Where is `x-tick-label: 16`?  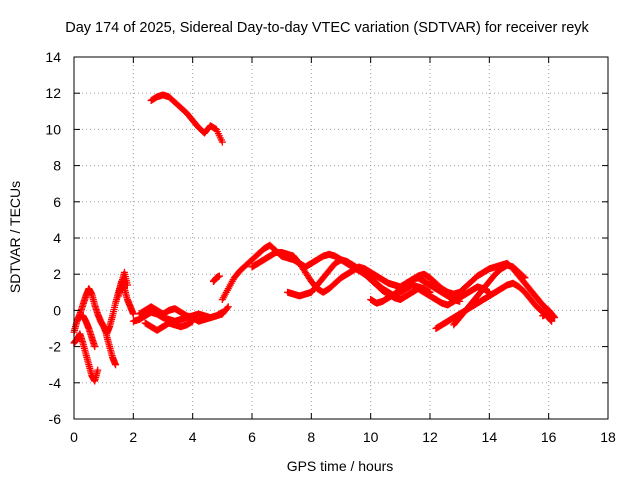
x-tick-label: 16 is located at coordinates (549, 437).